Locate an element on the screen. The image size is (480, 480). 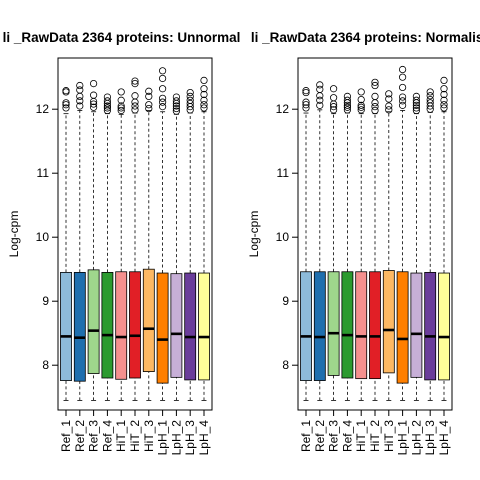
x-tick-label: HiT_3 is located at coordinates (389, 436).